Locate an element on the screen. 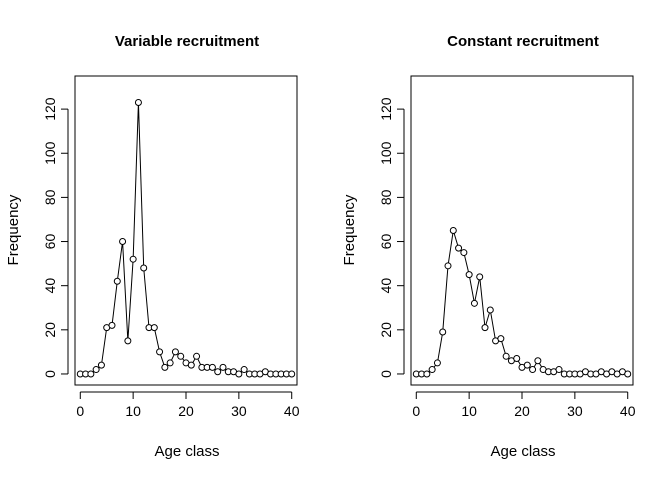 This screenshot has height=480, width=672. series-line is located at coordinates (522, 302).